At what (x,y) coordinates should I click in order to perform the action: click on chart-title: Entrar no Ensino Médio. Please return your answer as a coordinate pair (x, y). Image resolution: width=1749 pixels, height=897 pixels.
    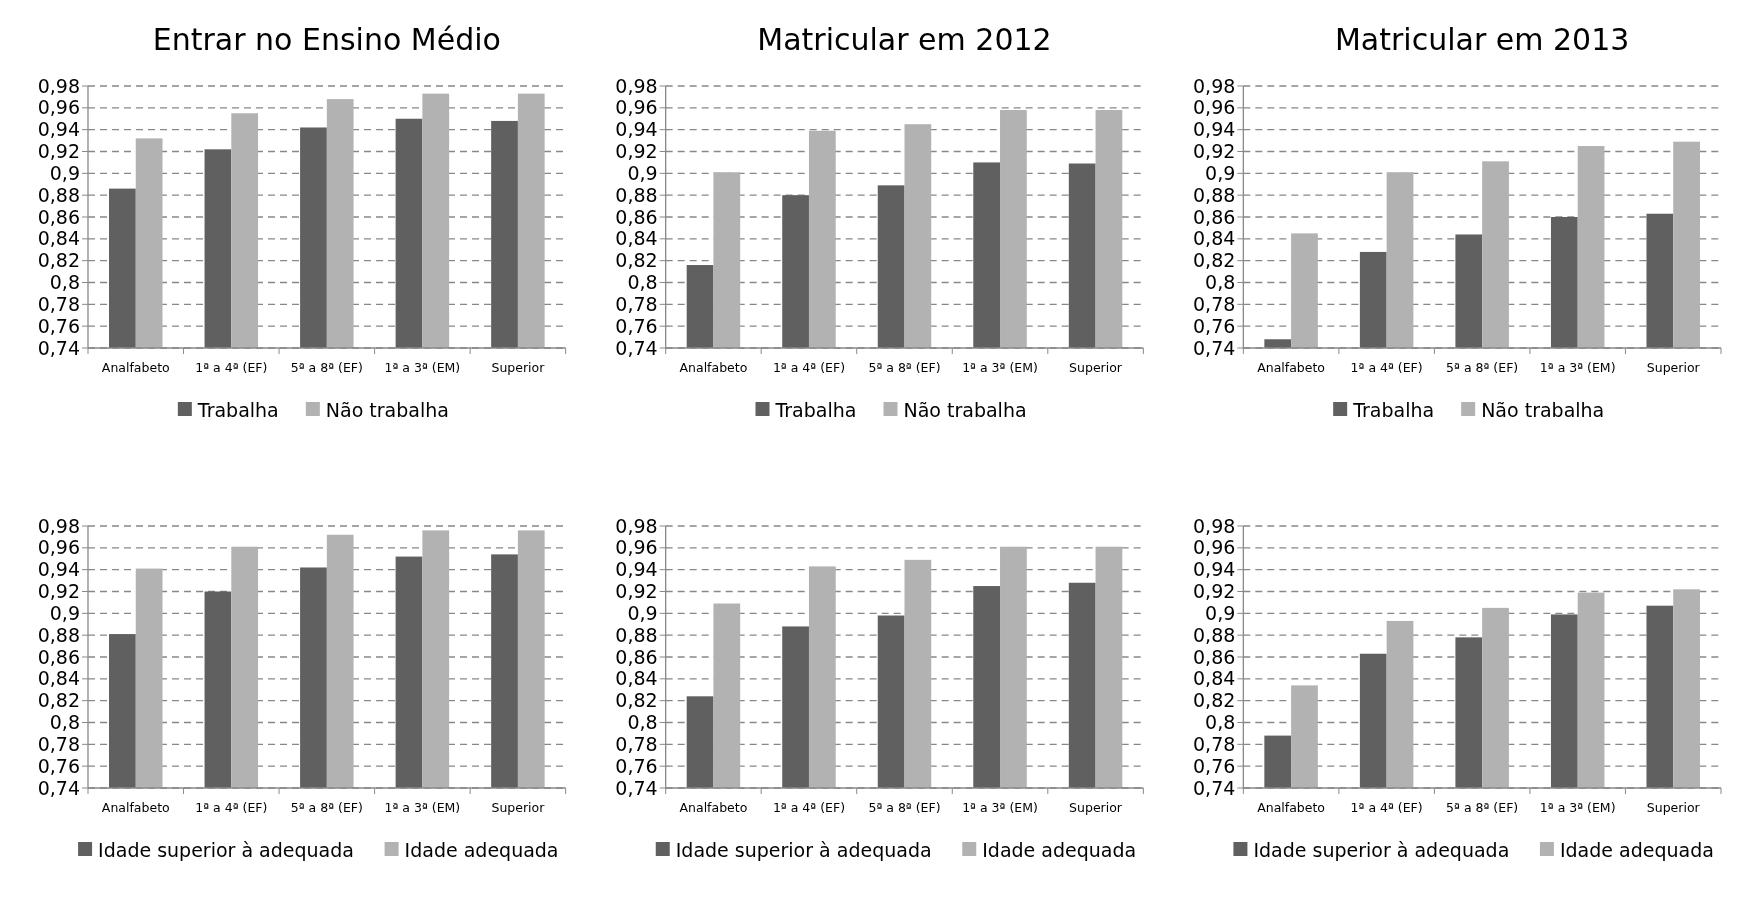
    Looking at the image, I should click on (326, 39).